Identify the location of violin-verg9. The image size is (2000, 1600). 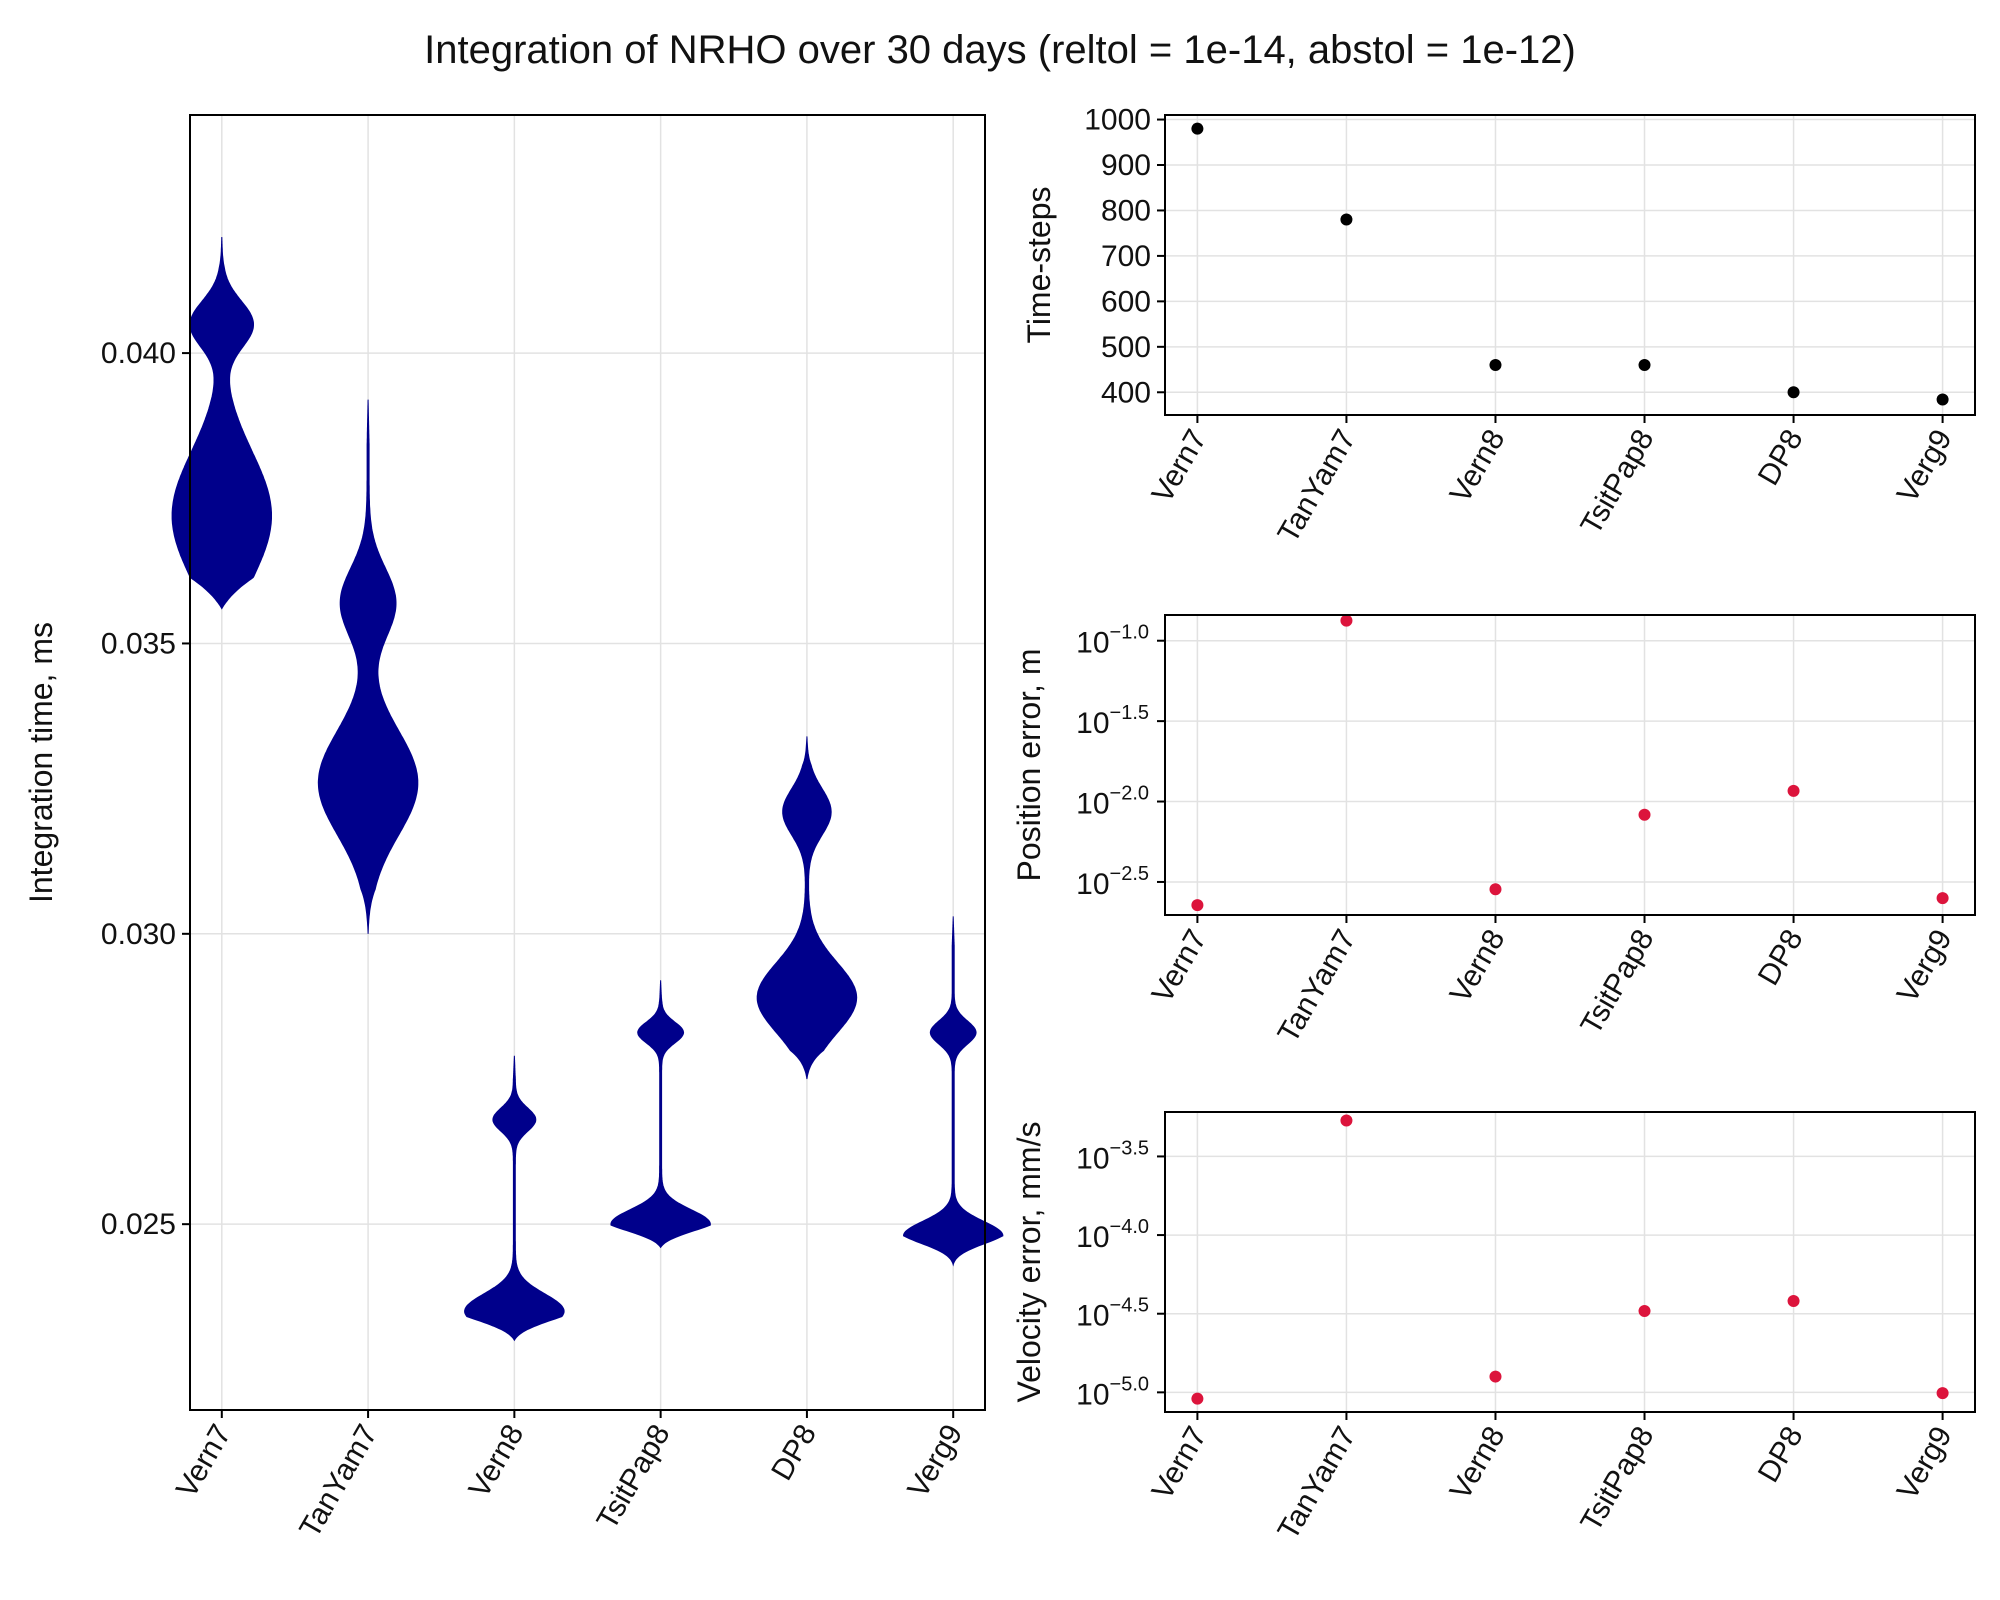
(953, 1091).